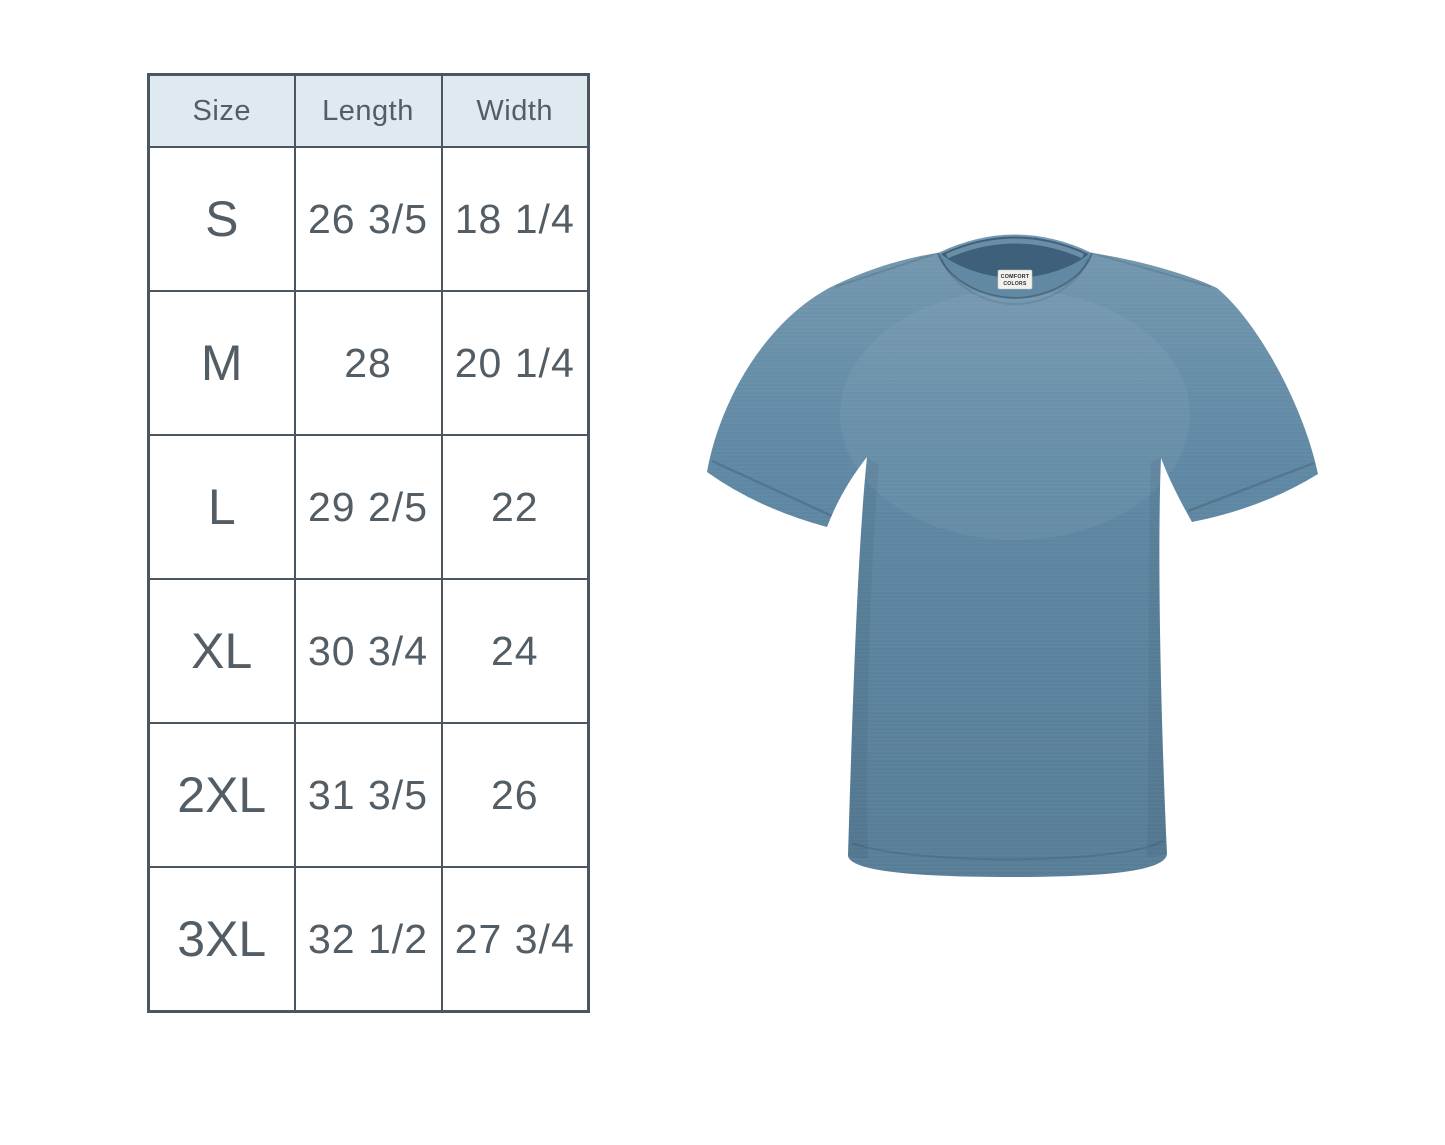 This screenshot has height=1145, width=1445. I want to click on front-collar-band, so click(1015, 275).